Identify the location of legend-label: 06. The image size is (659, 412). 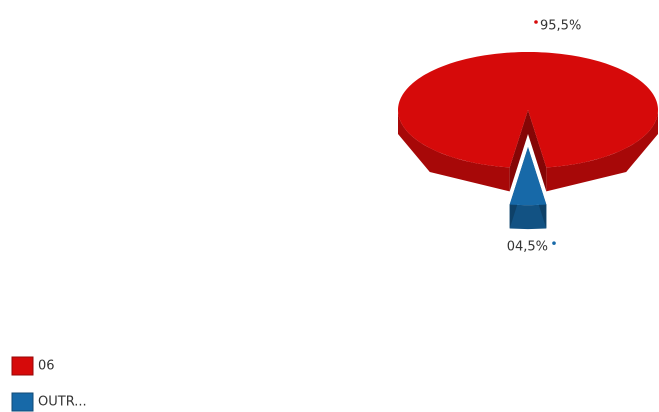
(46, 366).